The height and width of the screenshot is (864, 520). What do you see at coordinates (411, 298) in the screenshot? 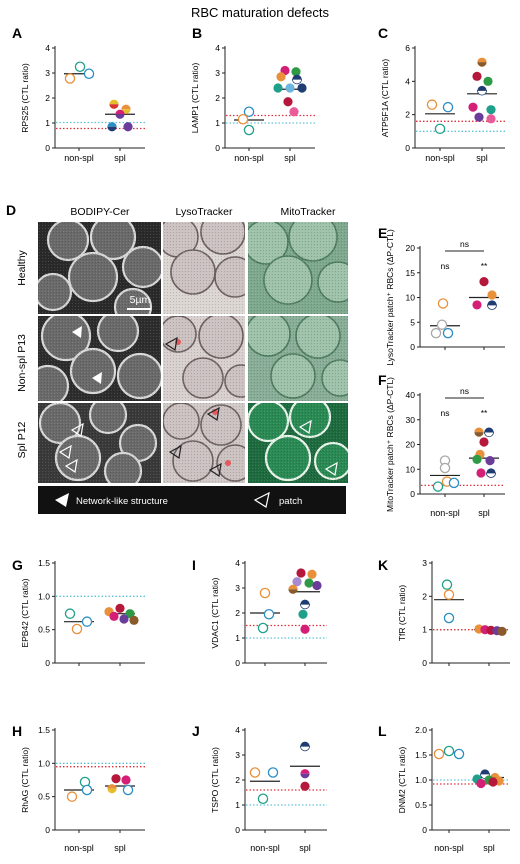
I see `y-tick-label: 10` at bounding box center [411, 298].